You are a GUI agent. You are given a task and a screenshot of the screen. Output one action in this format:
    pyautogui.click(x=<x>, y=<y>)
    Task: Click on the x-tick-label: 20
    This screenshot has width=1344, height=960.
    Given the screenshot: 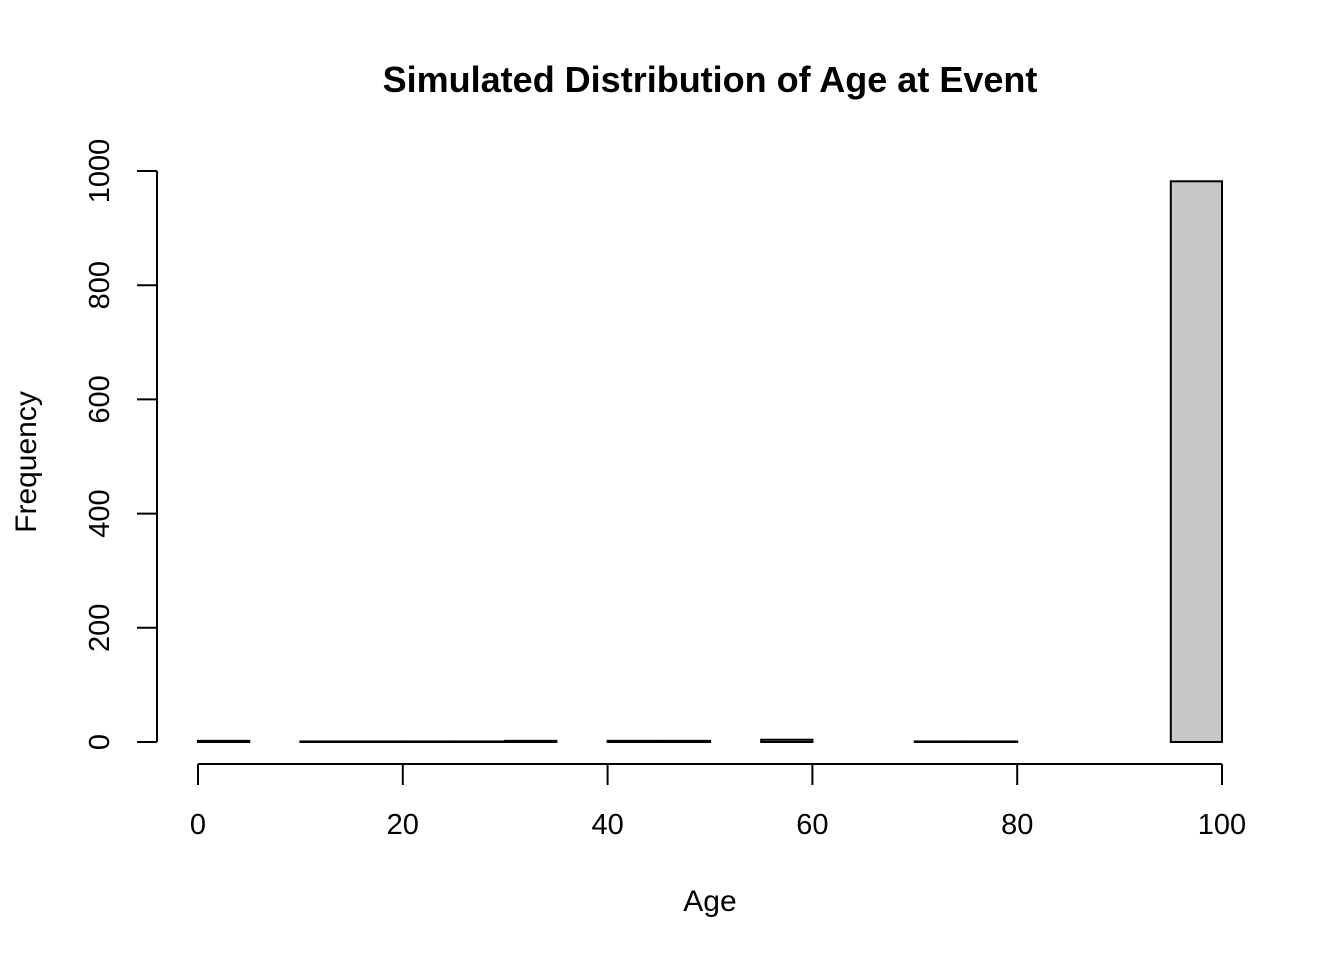 What is the action you would take?
    pyautogui.click(x=403, y=825)
    